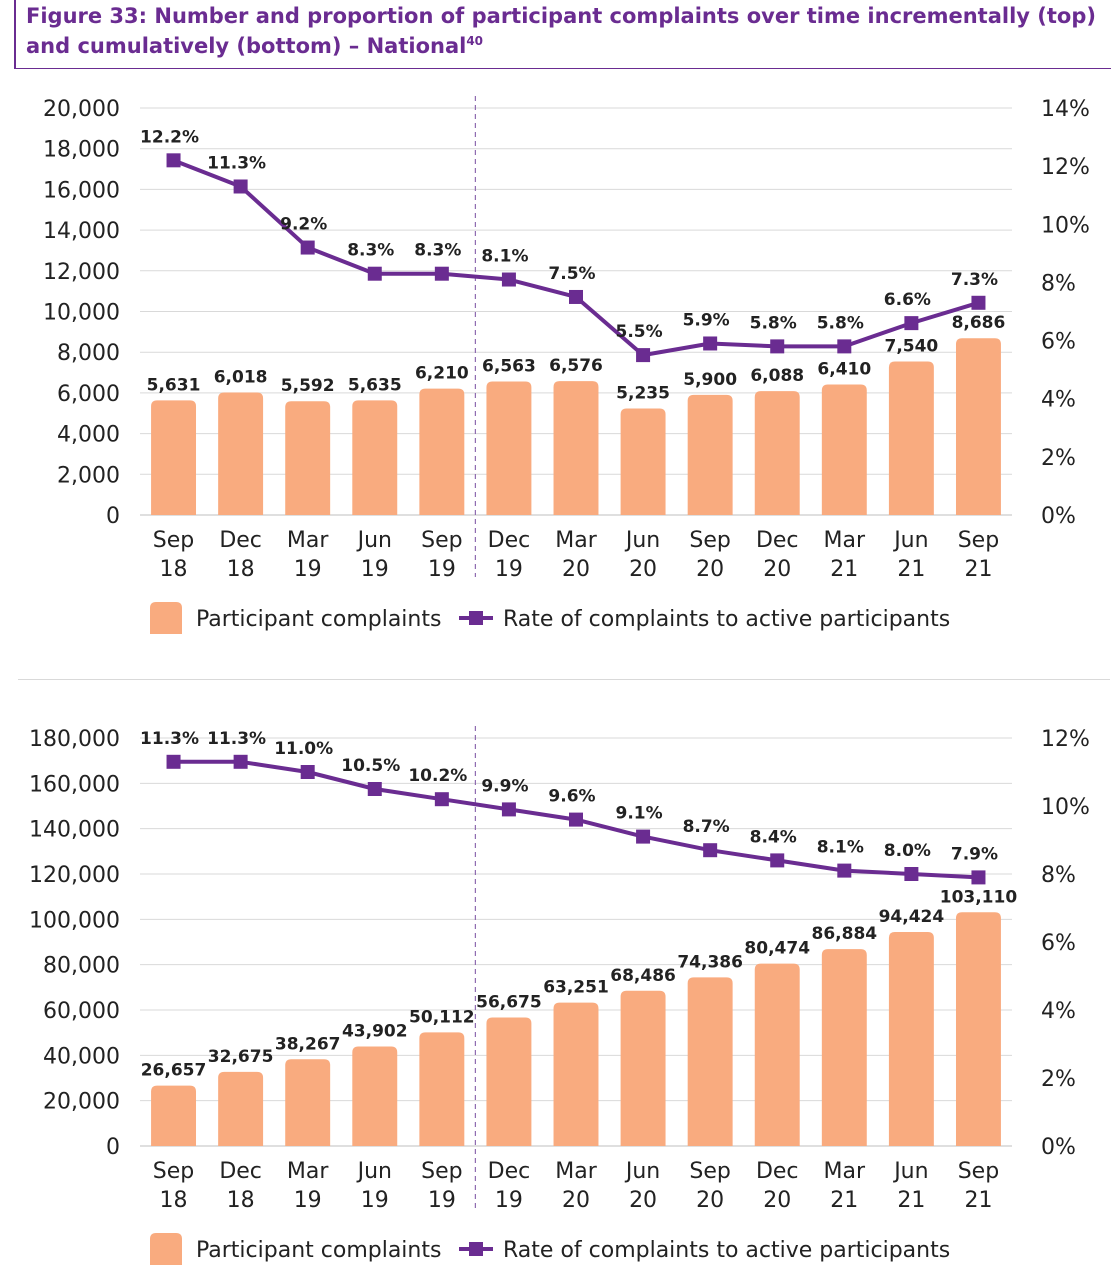 The image size is (1111, 1278). I want to click on y-axis-tick-label: 8,000, so click(88, 353).